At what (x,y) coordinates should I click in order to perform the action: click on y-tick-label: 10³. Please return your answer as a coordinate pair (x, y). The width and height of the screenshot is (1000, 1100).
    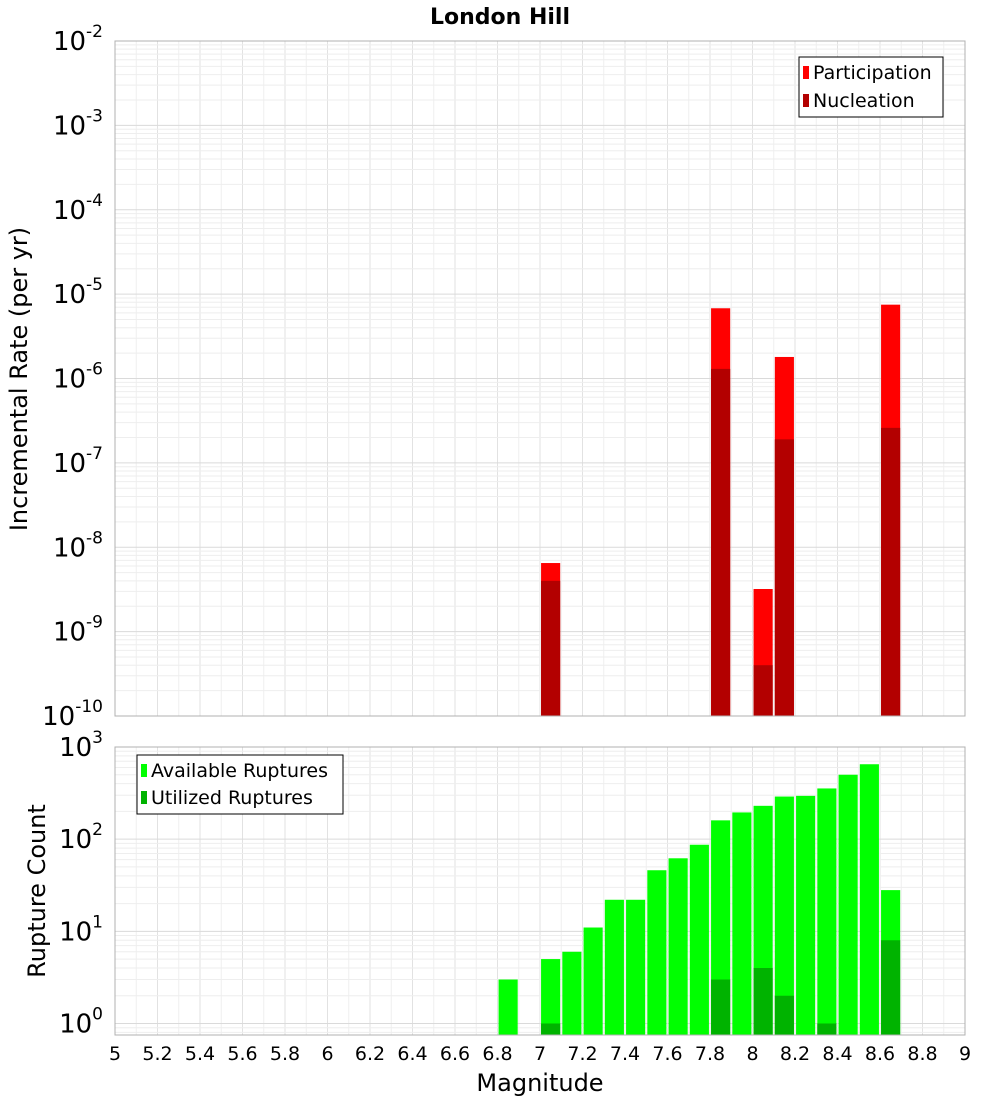
    Looking at the image, I should click on (81, 745).